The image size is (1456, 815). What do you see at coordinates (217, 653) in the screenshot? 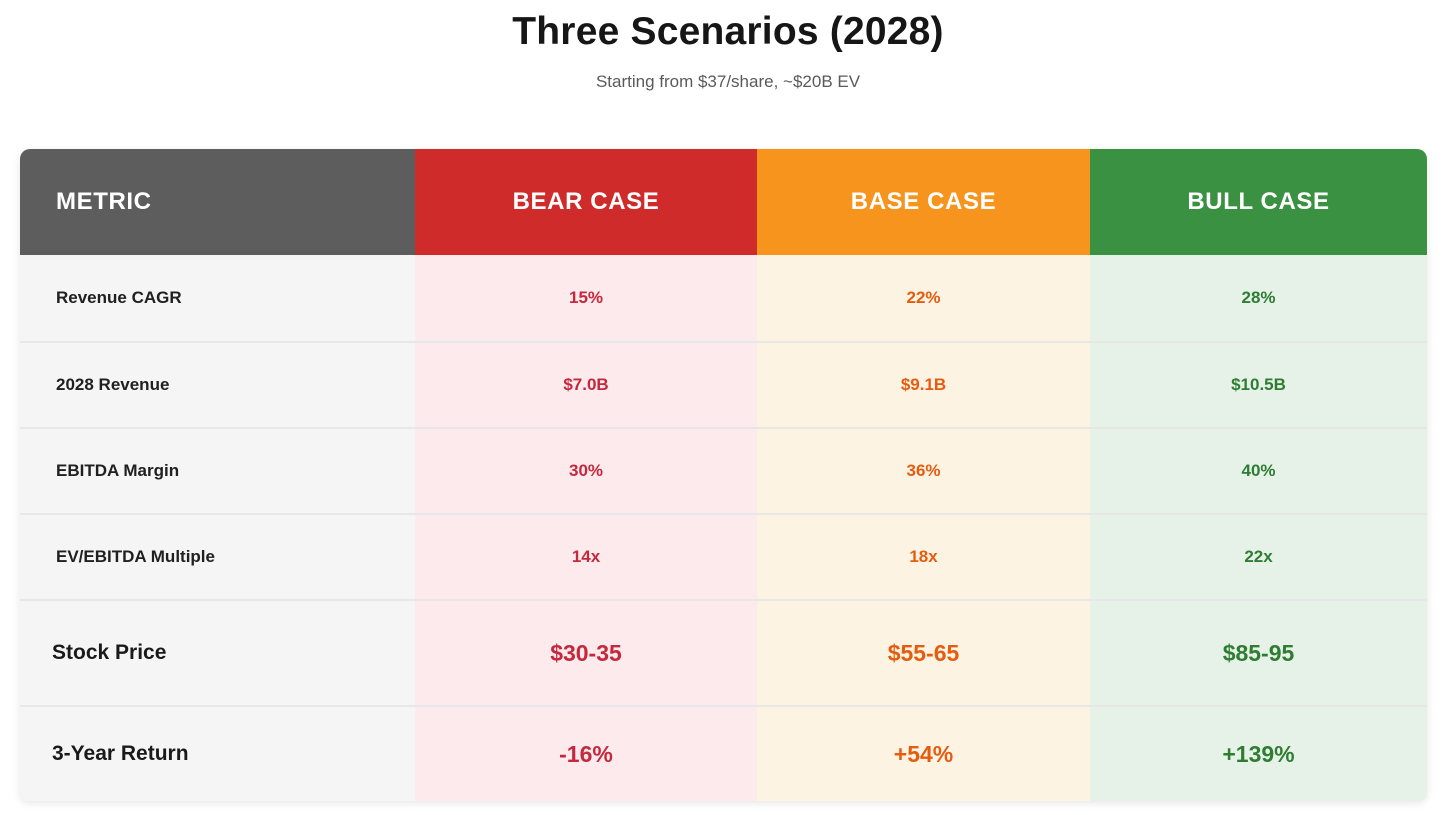
I see `metric-label: Stock Price` at bounding box center [217, 653].